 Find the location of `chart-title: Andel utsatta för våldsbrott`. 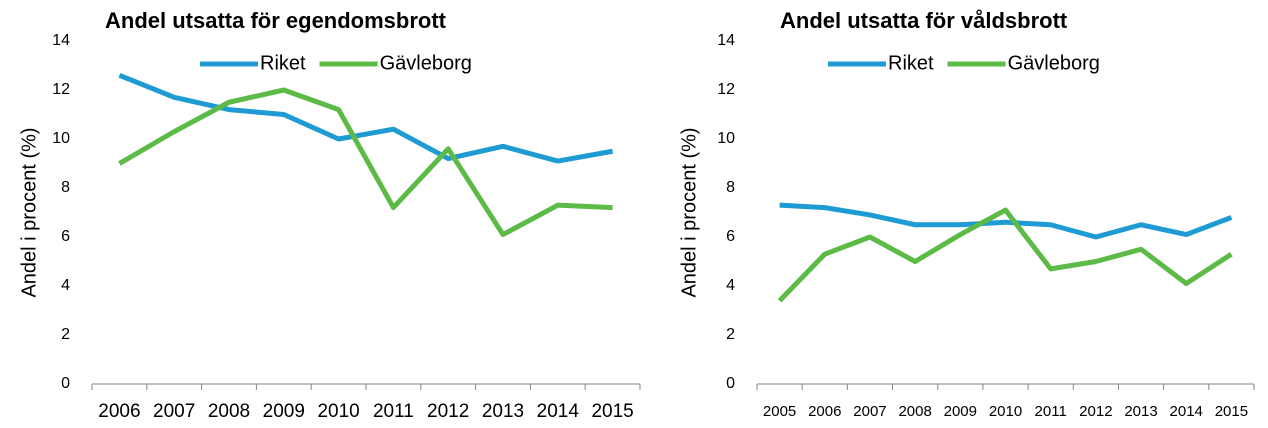

chart-title: Andel utsatta för våldsbrott is located at coordinates (924, 20).